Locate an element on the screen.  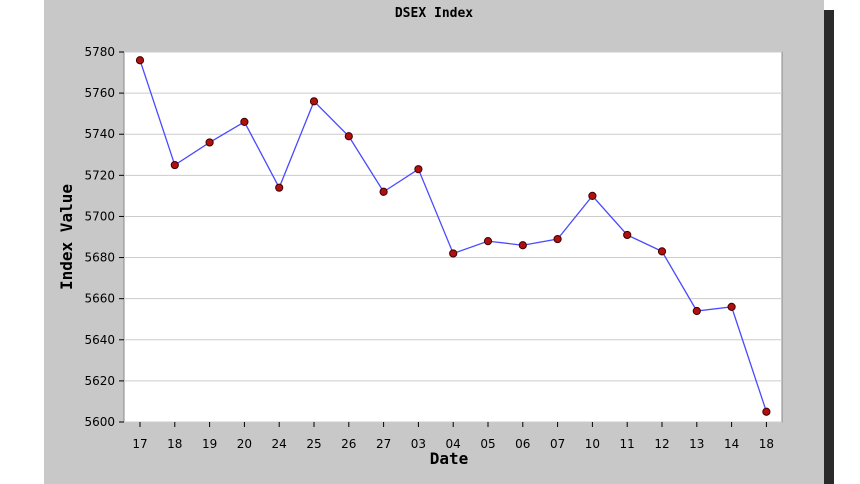
x-tick-label: 27 is located at coordinates (383, 444).